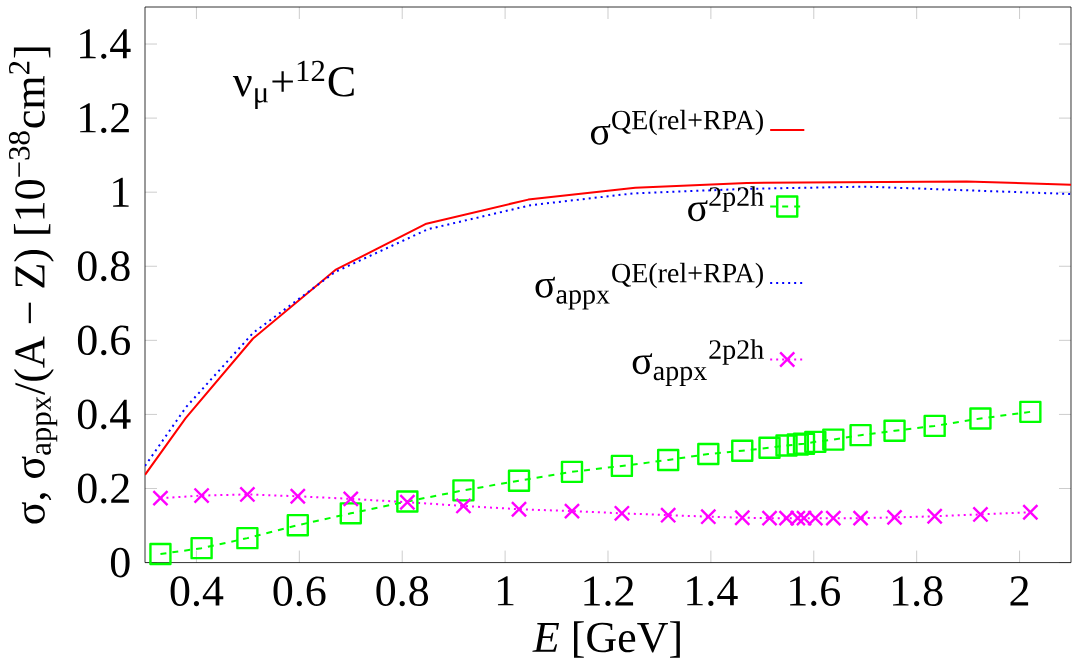 Image resolution: width=1073 pixels, height=665 pixels. Describe the element at coordinates (1019, 591) in the screenshot. I see `x-tick-label: 2` at that location.